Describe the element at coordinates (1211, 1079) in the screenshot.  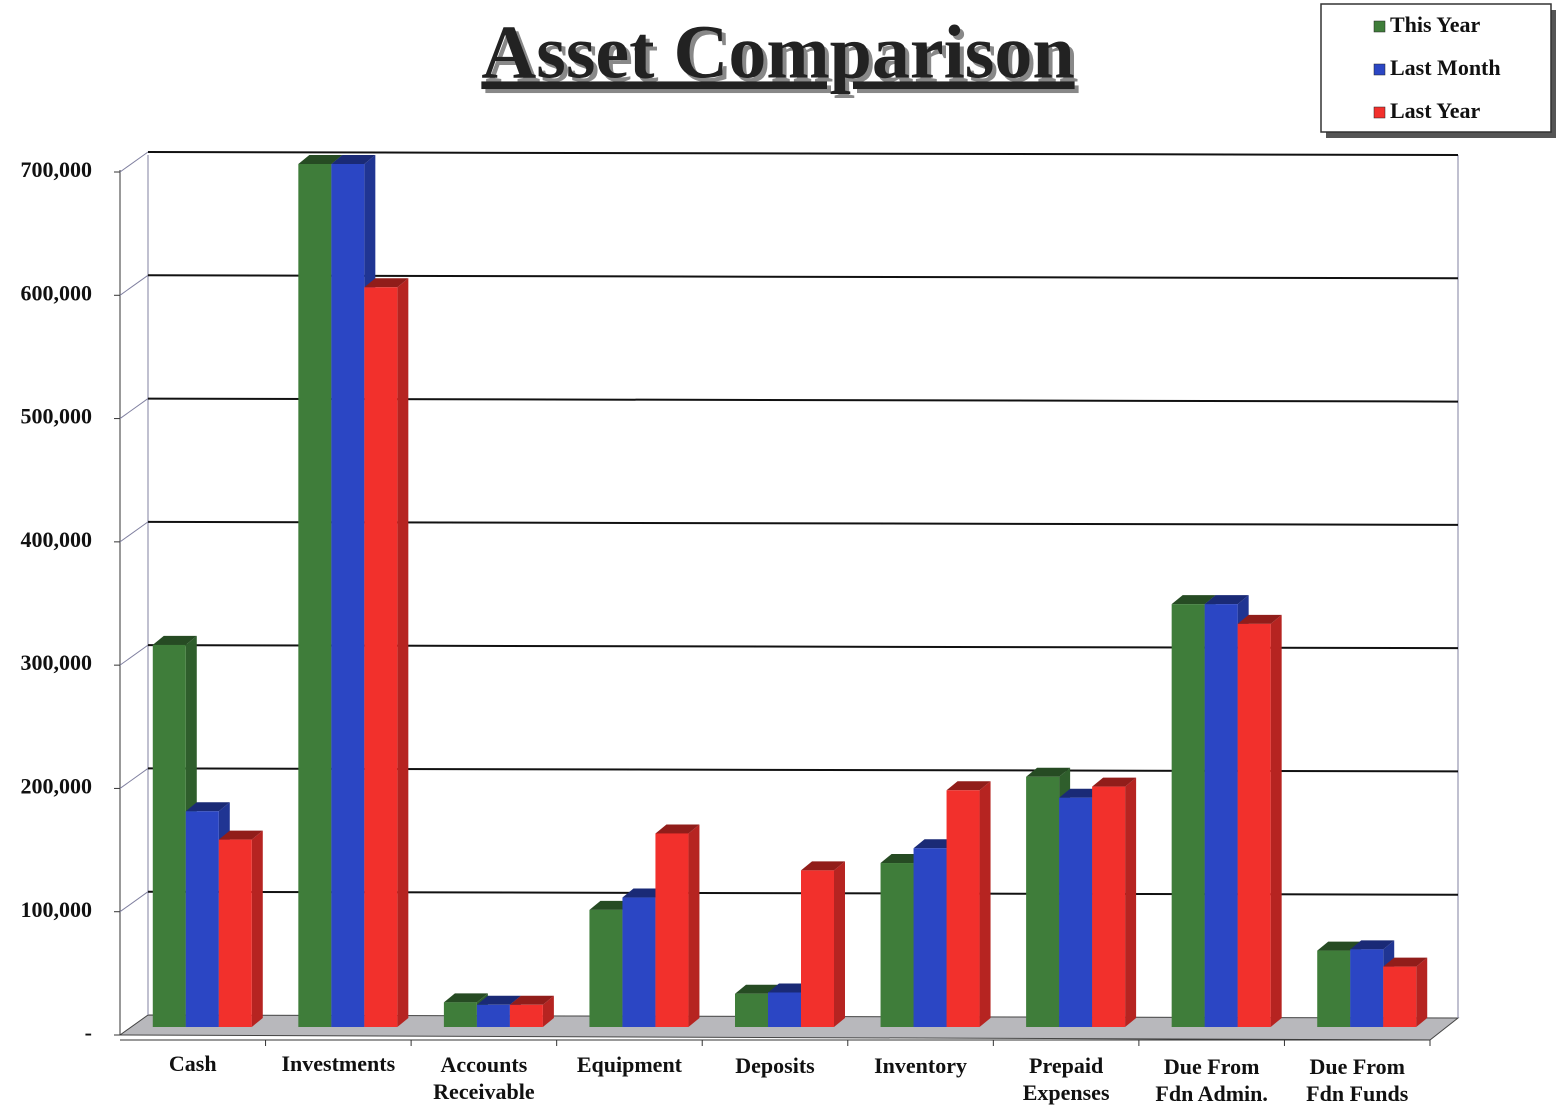
I see `x-tick-label: Due From Fdn Admin.` at that location.